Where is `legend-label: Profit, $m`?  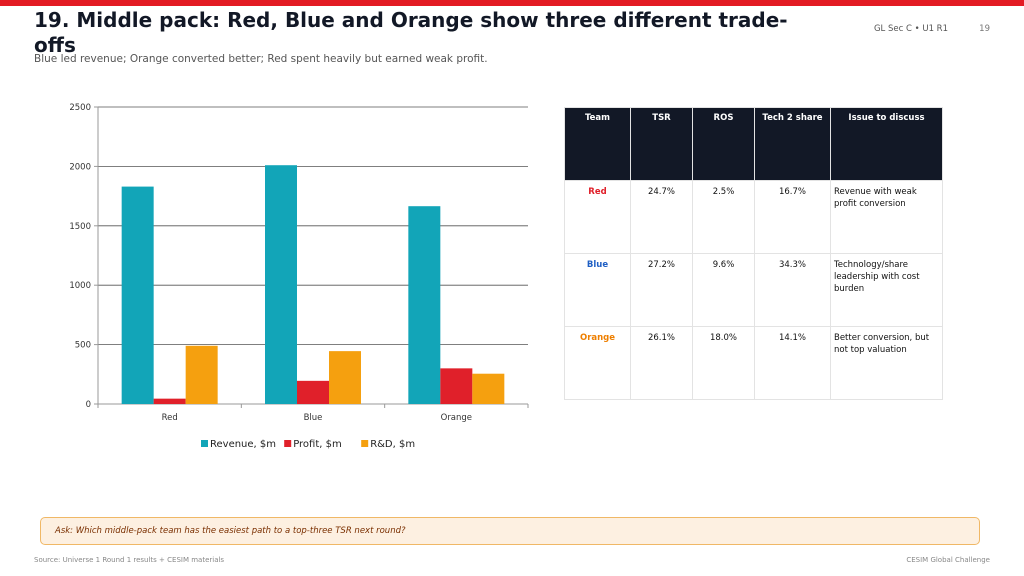
legend-label: Profit, $m is located at coordinates (317, 444).